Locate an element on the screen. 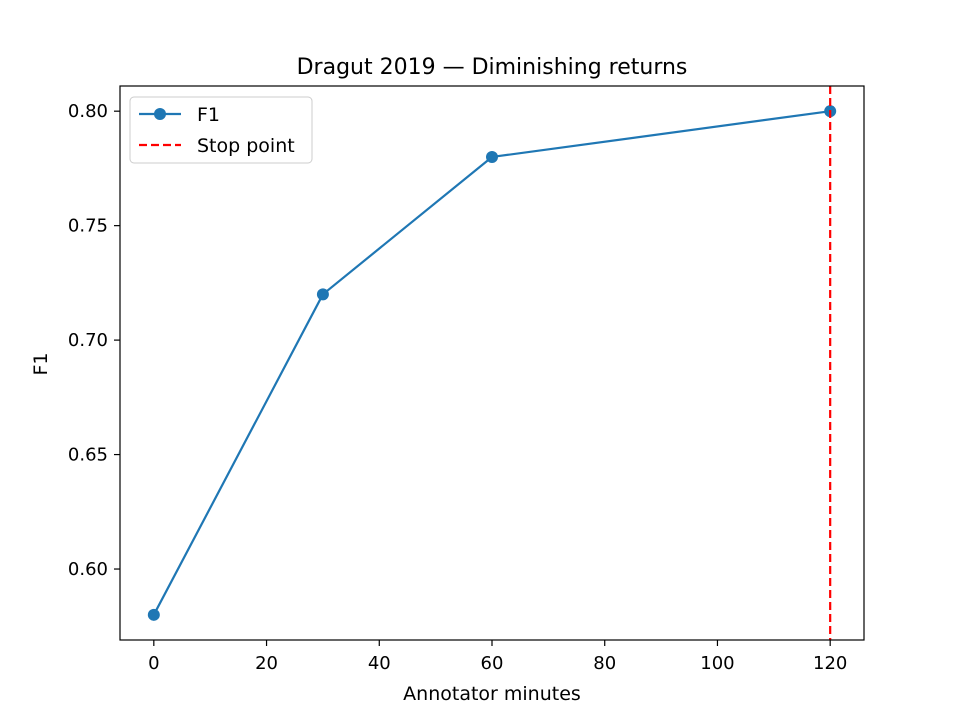  x-axis: 0 20 40 60 80 100 120 is located at coordinates (497, 657).